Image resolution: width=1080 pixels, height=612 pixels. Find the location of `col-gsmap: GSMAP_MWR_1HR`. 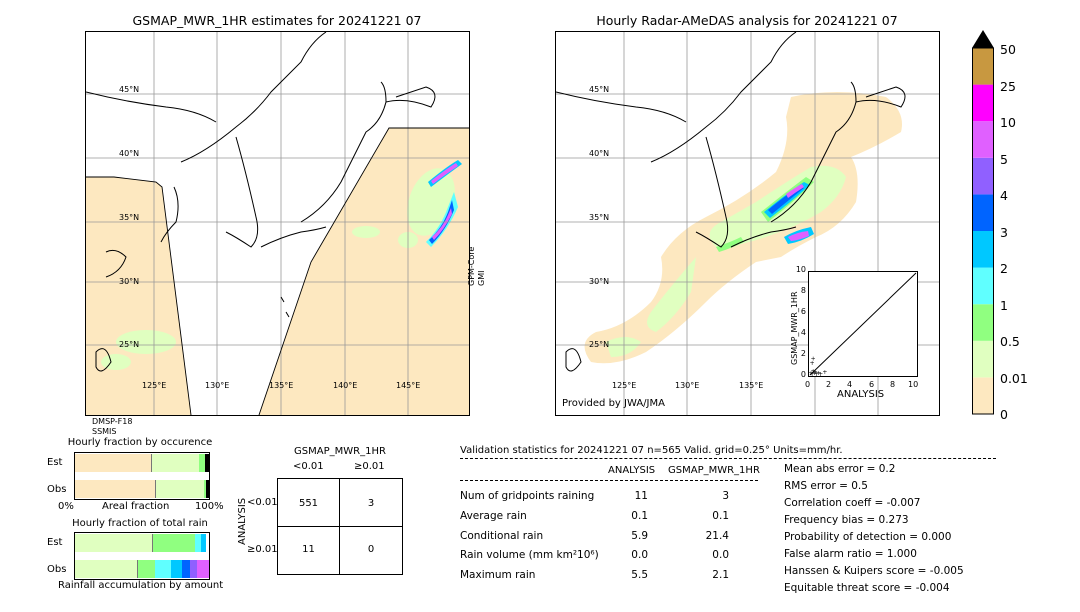

col-gsmap: GSMAP_MWR_1HR is located at coordinates (714, 470).